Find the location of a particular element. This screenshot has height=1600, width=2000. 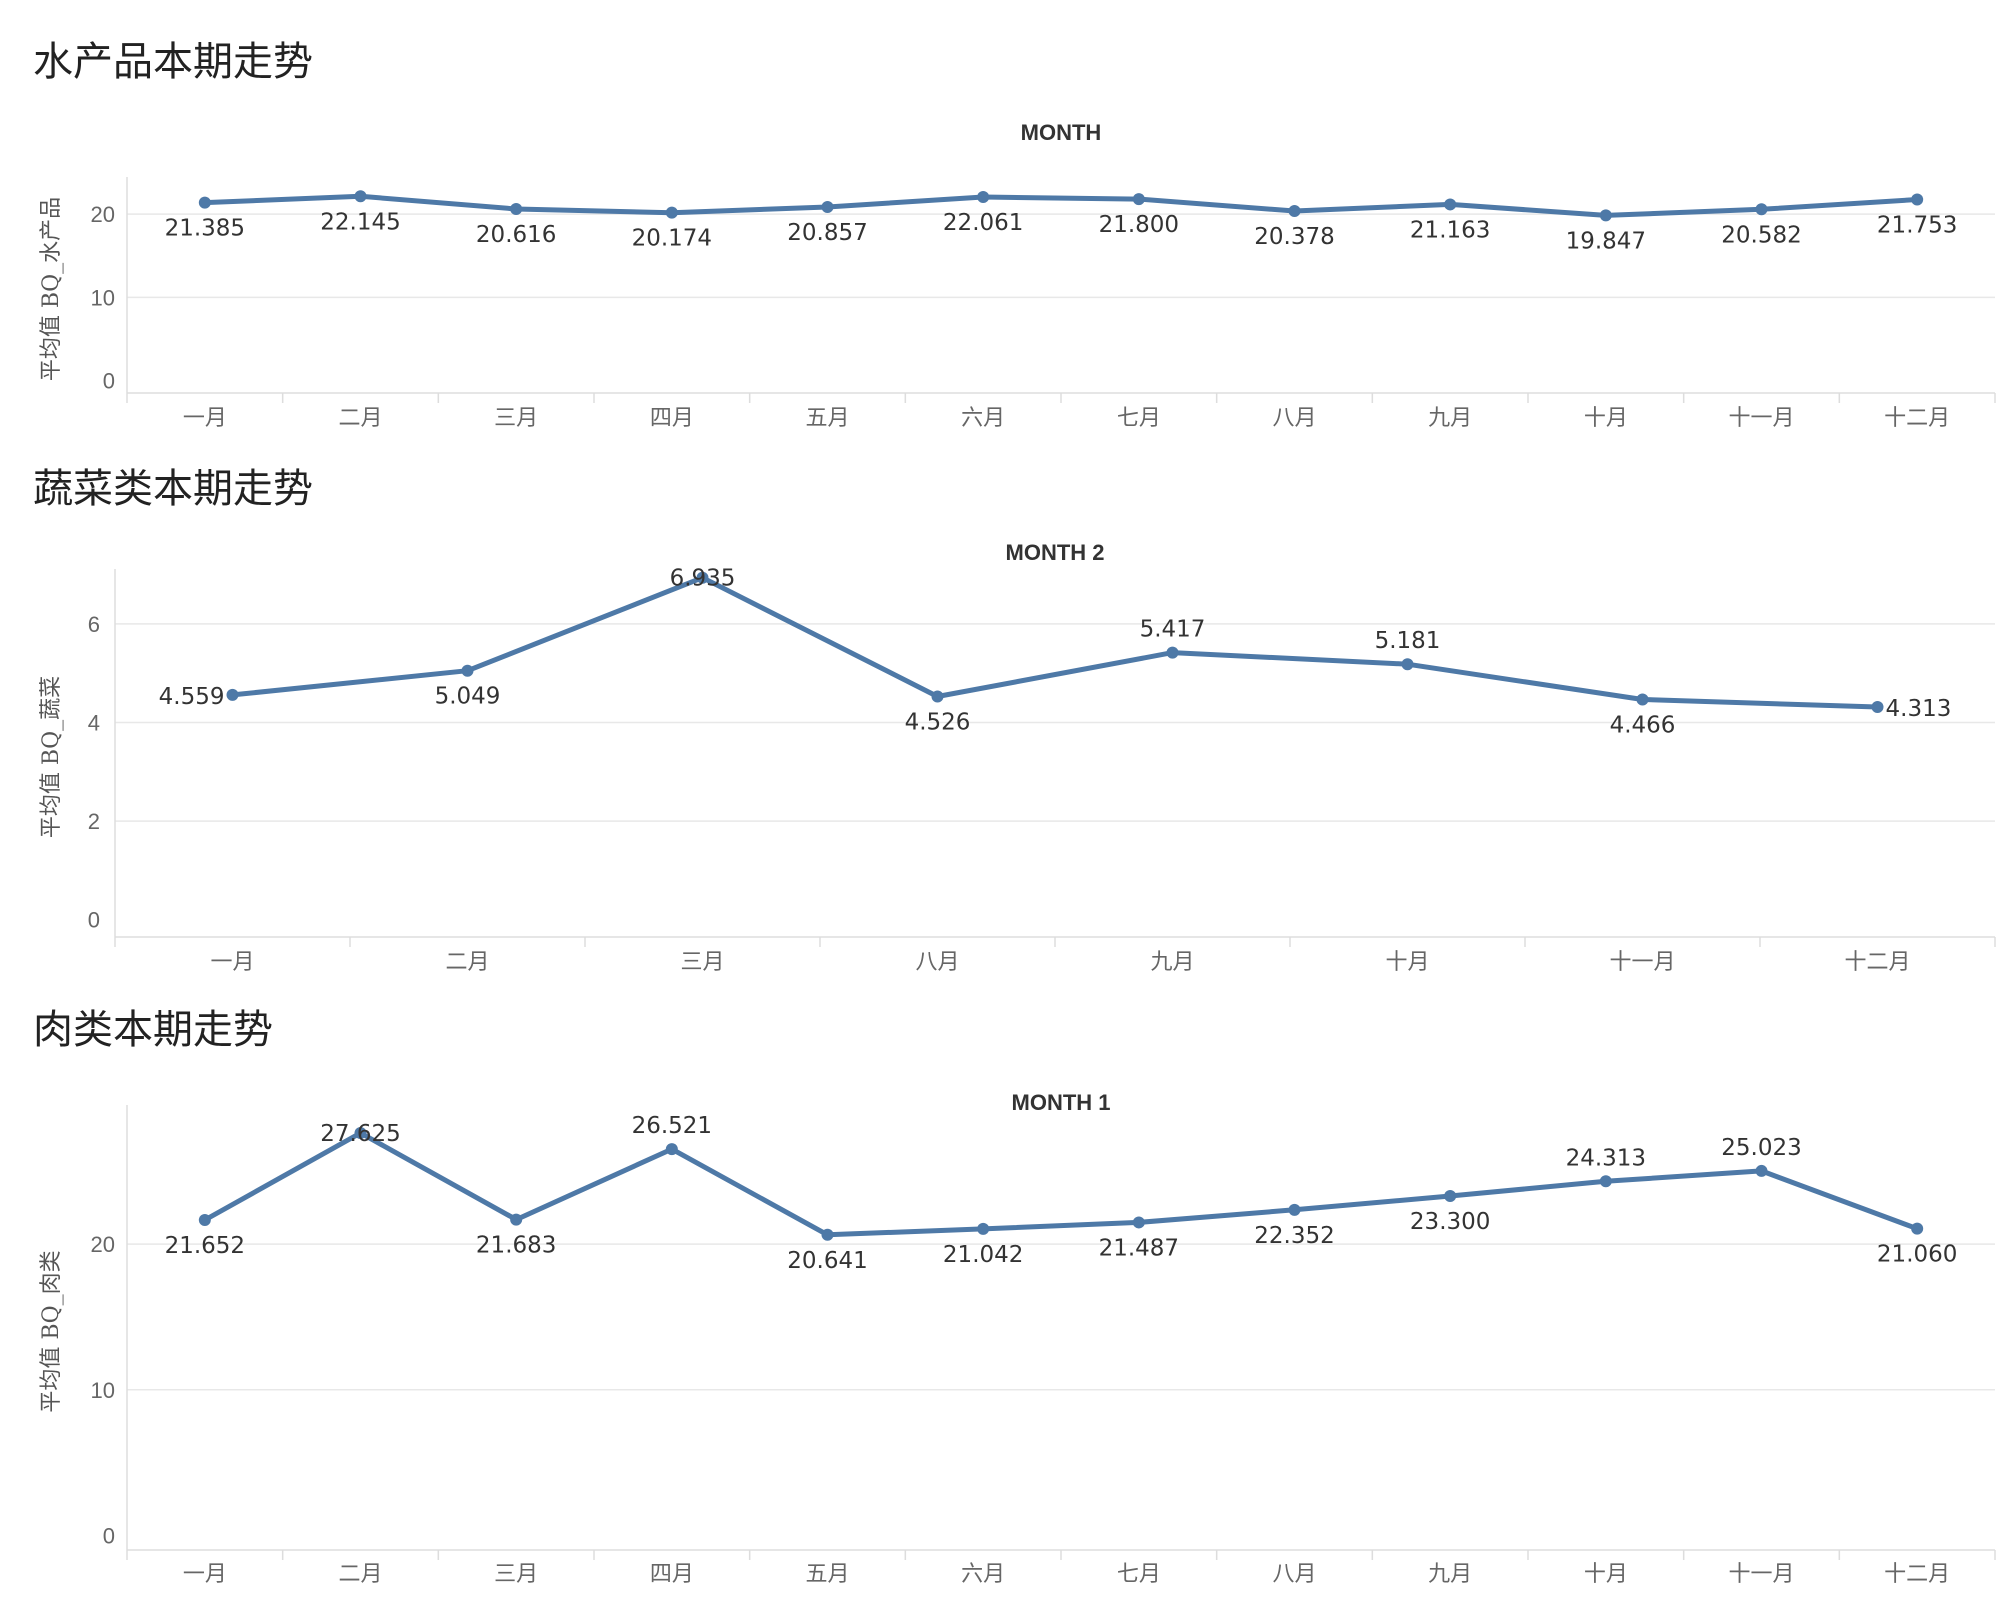

data-label: 22.061 is located at coordinates (983, 223).